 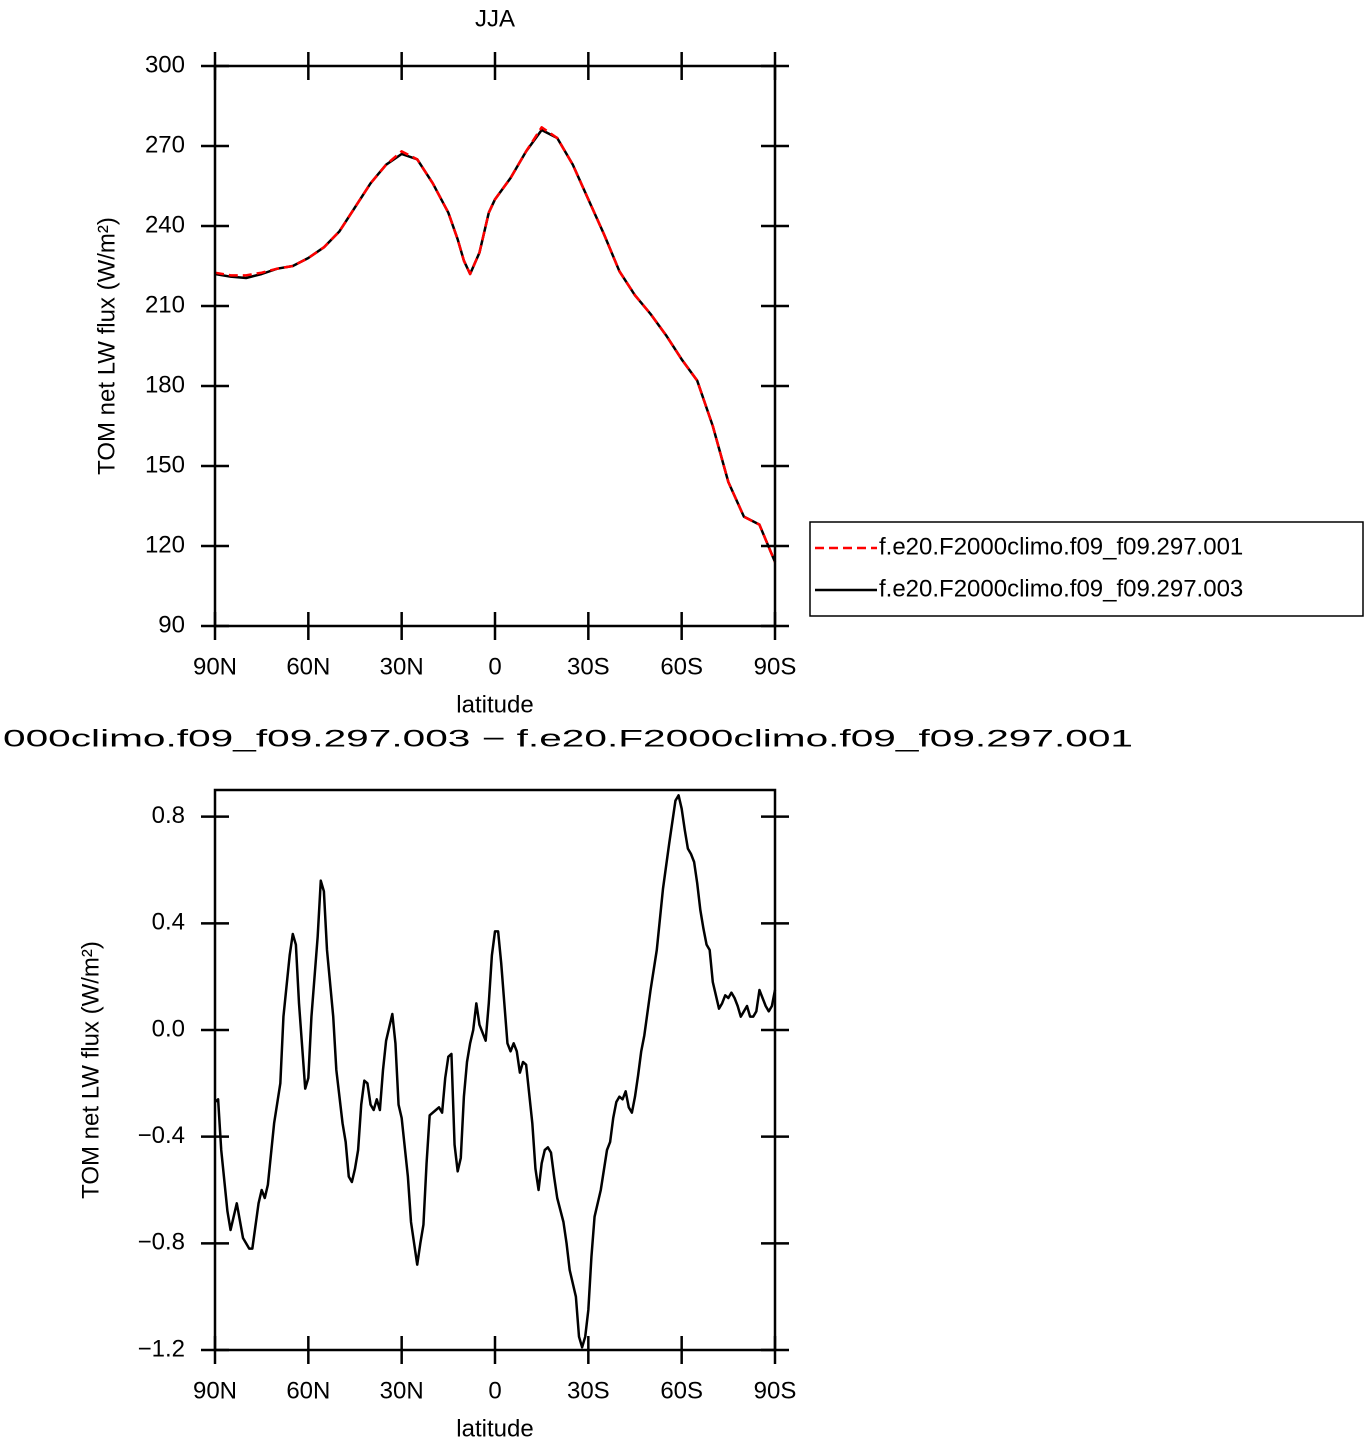 What do you see at coordinates (168, 815) in the screenshot?
I see `y-tick-label: 0.8` at bounding box center [168, 815].